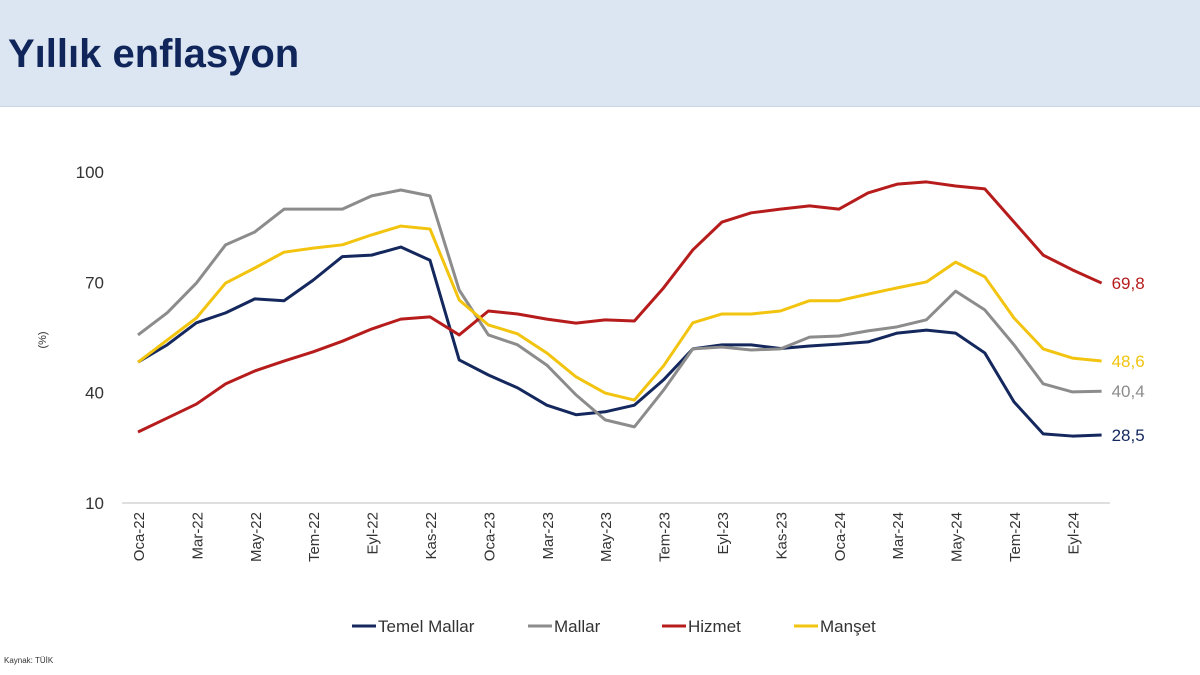 The image size is (1200, 675). I want to click on end-value-label: 28,5, so click(1128, 435).